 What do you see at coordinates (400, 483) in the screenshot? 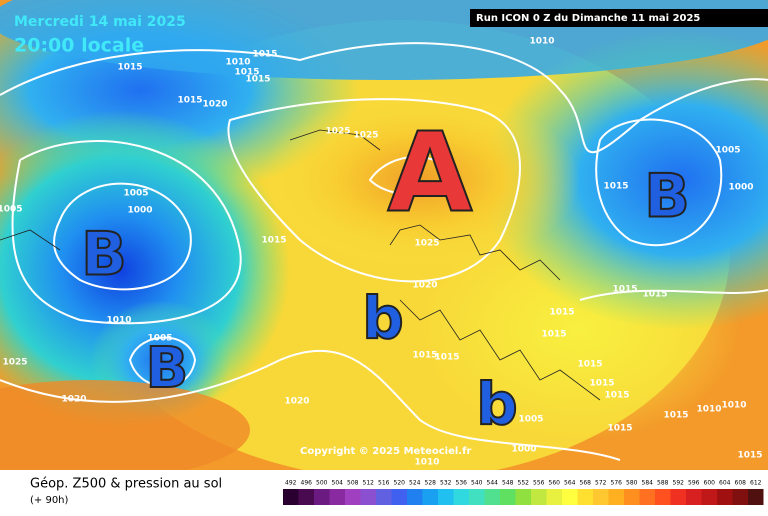
I see `scale-label: 520` at bounding box center [400, 483].